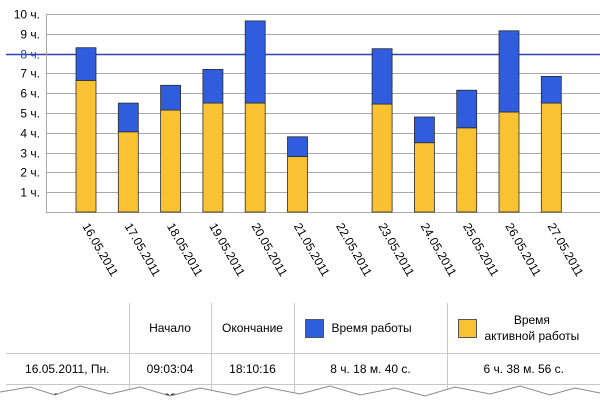  Describe the element at coordinates (30, 114) in the screenshot. I see `y-tick-label: 5 ч.` at that location.